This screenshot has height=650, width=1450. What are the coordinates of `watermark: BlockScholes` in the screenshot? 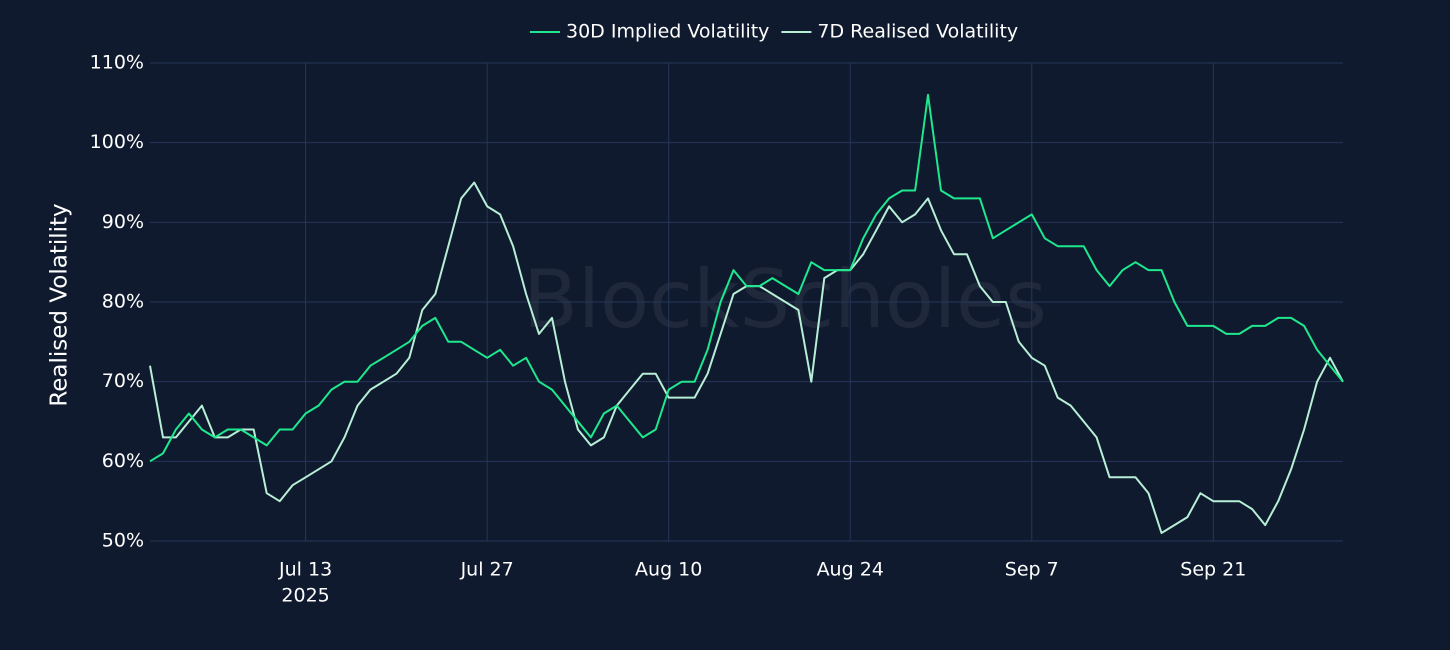 It's located at (785, 299).